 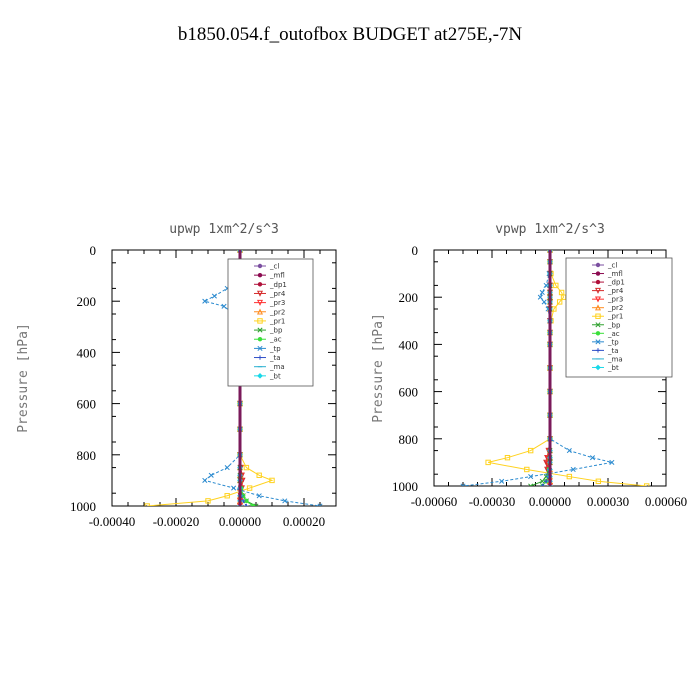 I want to click on legend-label-pr3: _pr3, so click(x=615, y=300).